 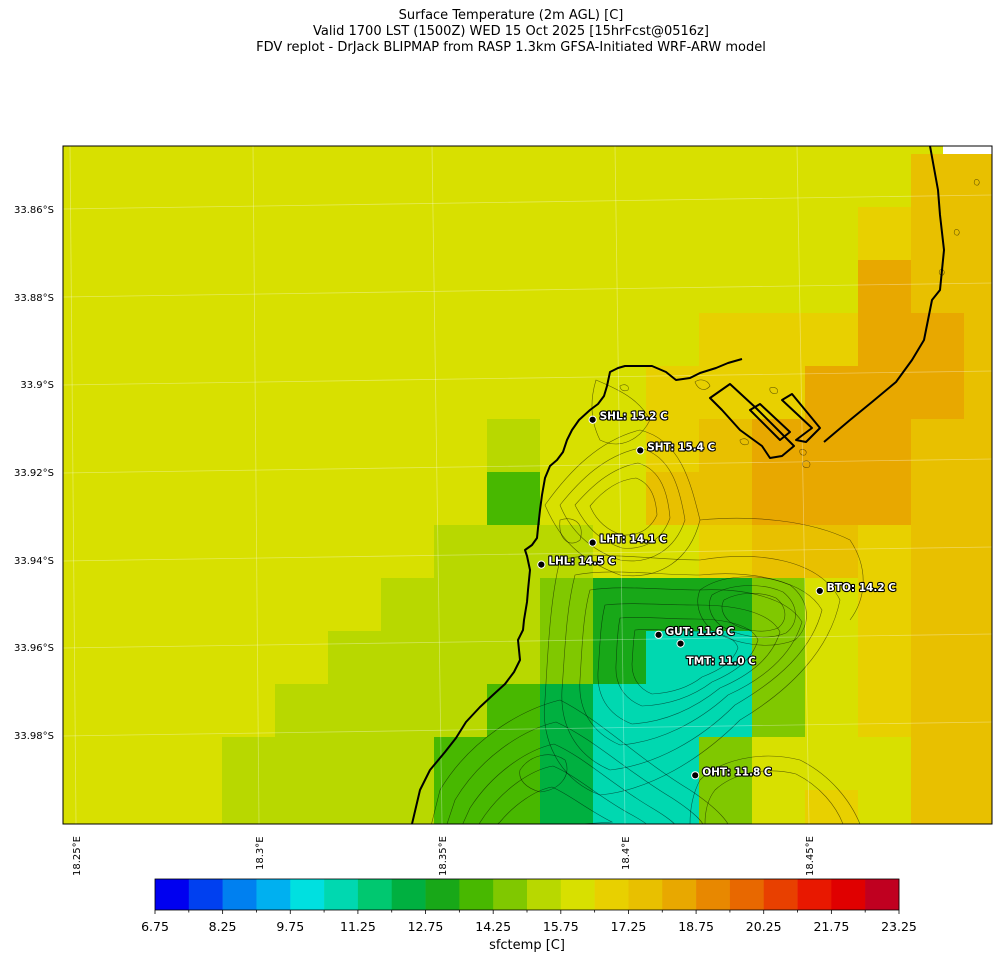 What do you see at coordinates (628, 417) in the screenshot?
I see `station-shl: SHL: 15.2 C` at bounding box center [628, 417].